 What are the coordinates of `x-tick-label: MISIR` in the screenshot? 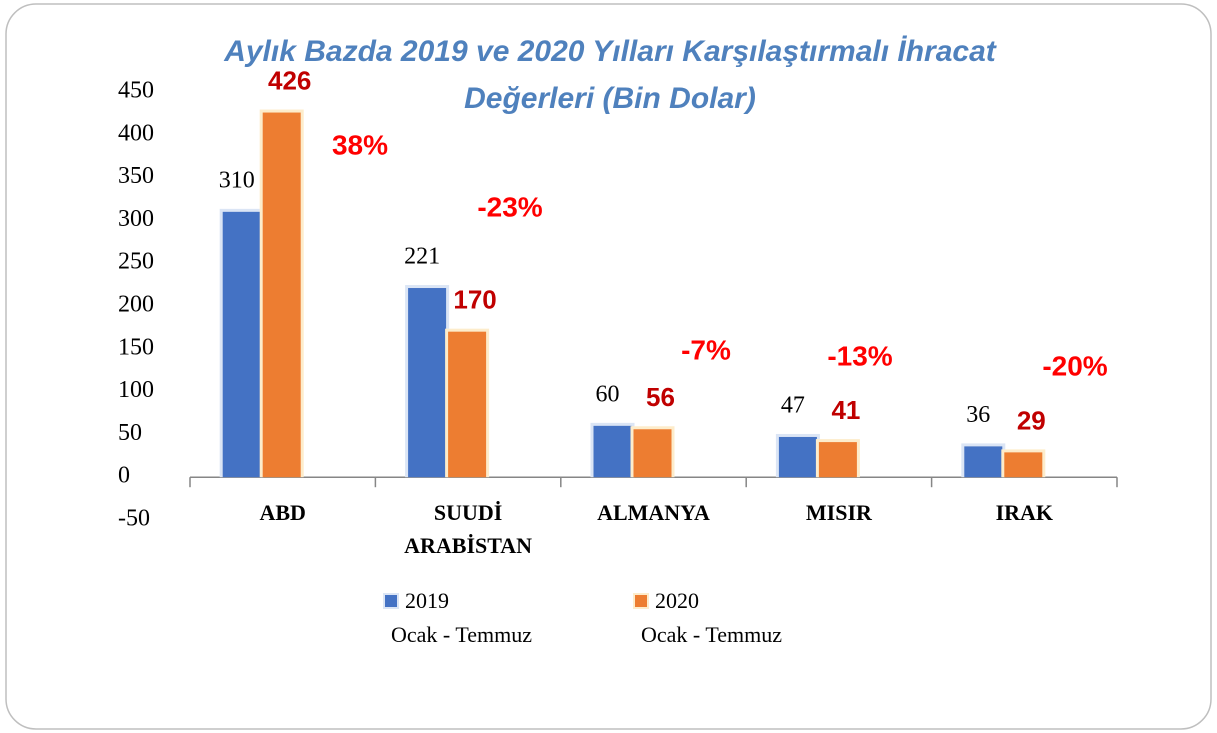 It's located at (839, 512).